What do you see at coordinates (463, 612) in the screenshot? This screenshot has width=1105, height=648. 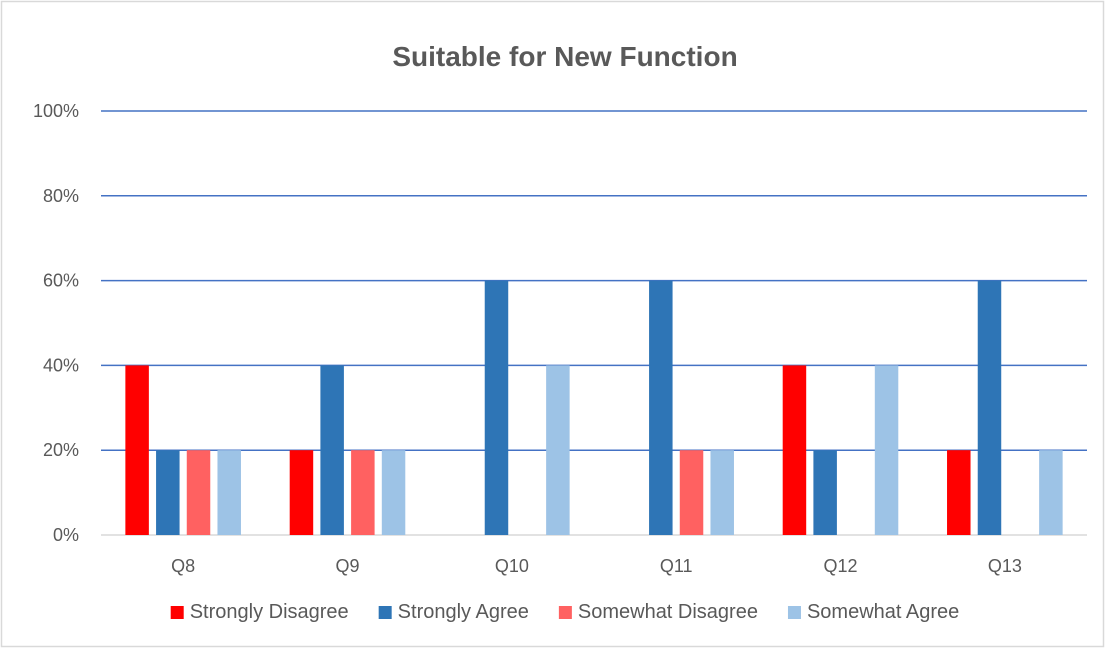 I see `legend-label: Strongly Agree` at bounding box center [463, 612].